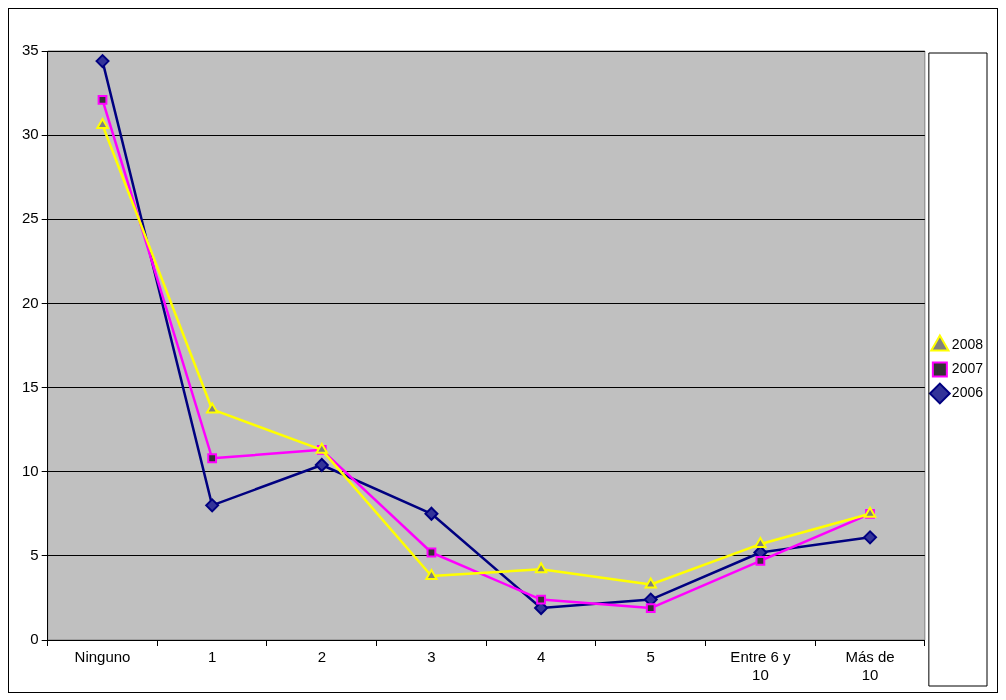  I want to click on legend-label: 2007, so click(967, 368).